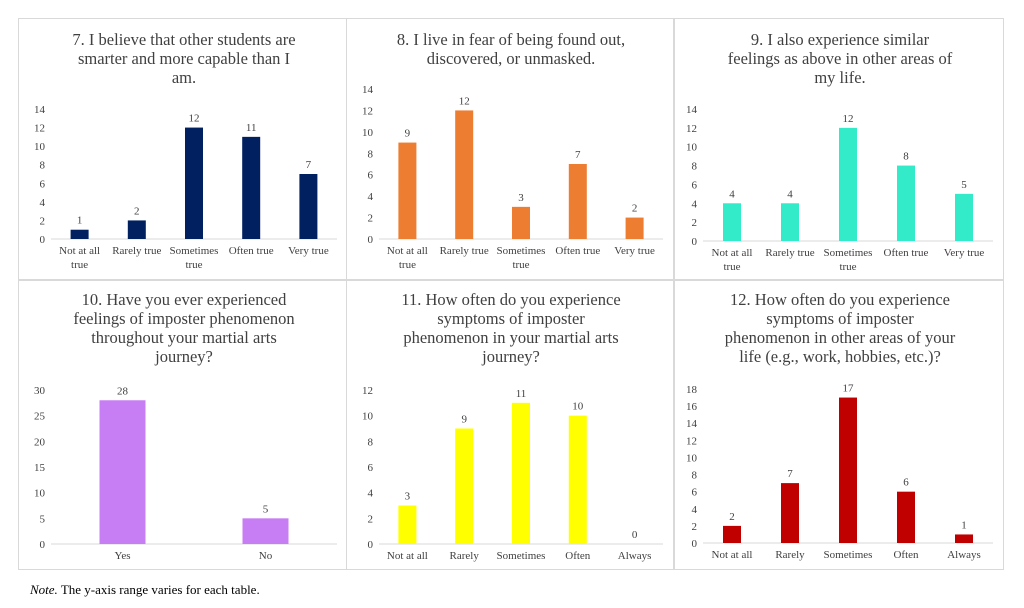  Describe the element at coordinates (849, 389) in the screenshot. I see `data-label: 17` at that location.